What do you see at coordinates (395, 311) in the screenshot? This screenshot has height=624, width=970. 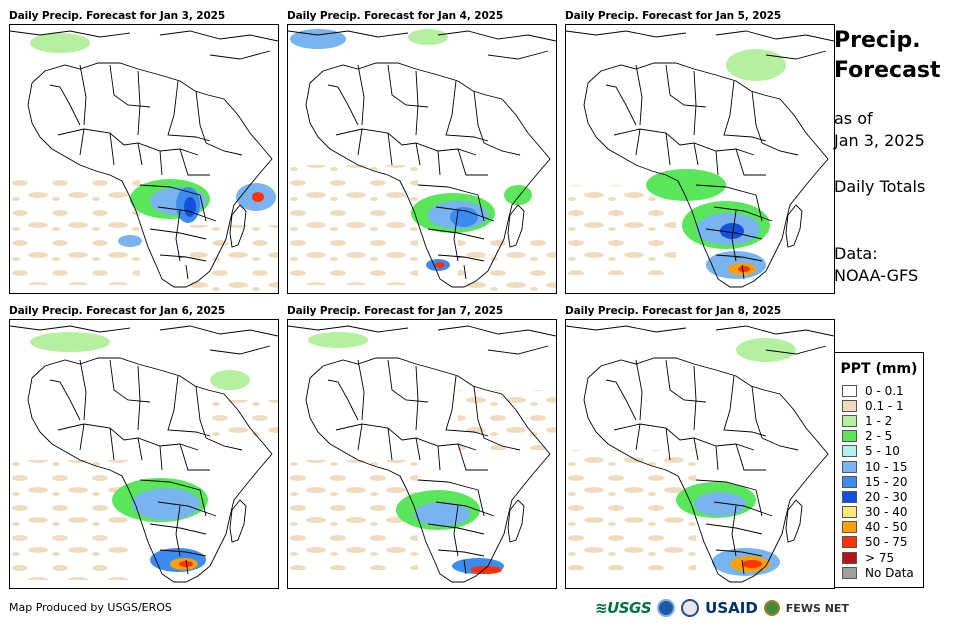 I see `panel-title: Daily Precip. Forecast for Jan 7, 2025` at bounding box center [395, 311].